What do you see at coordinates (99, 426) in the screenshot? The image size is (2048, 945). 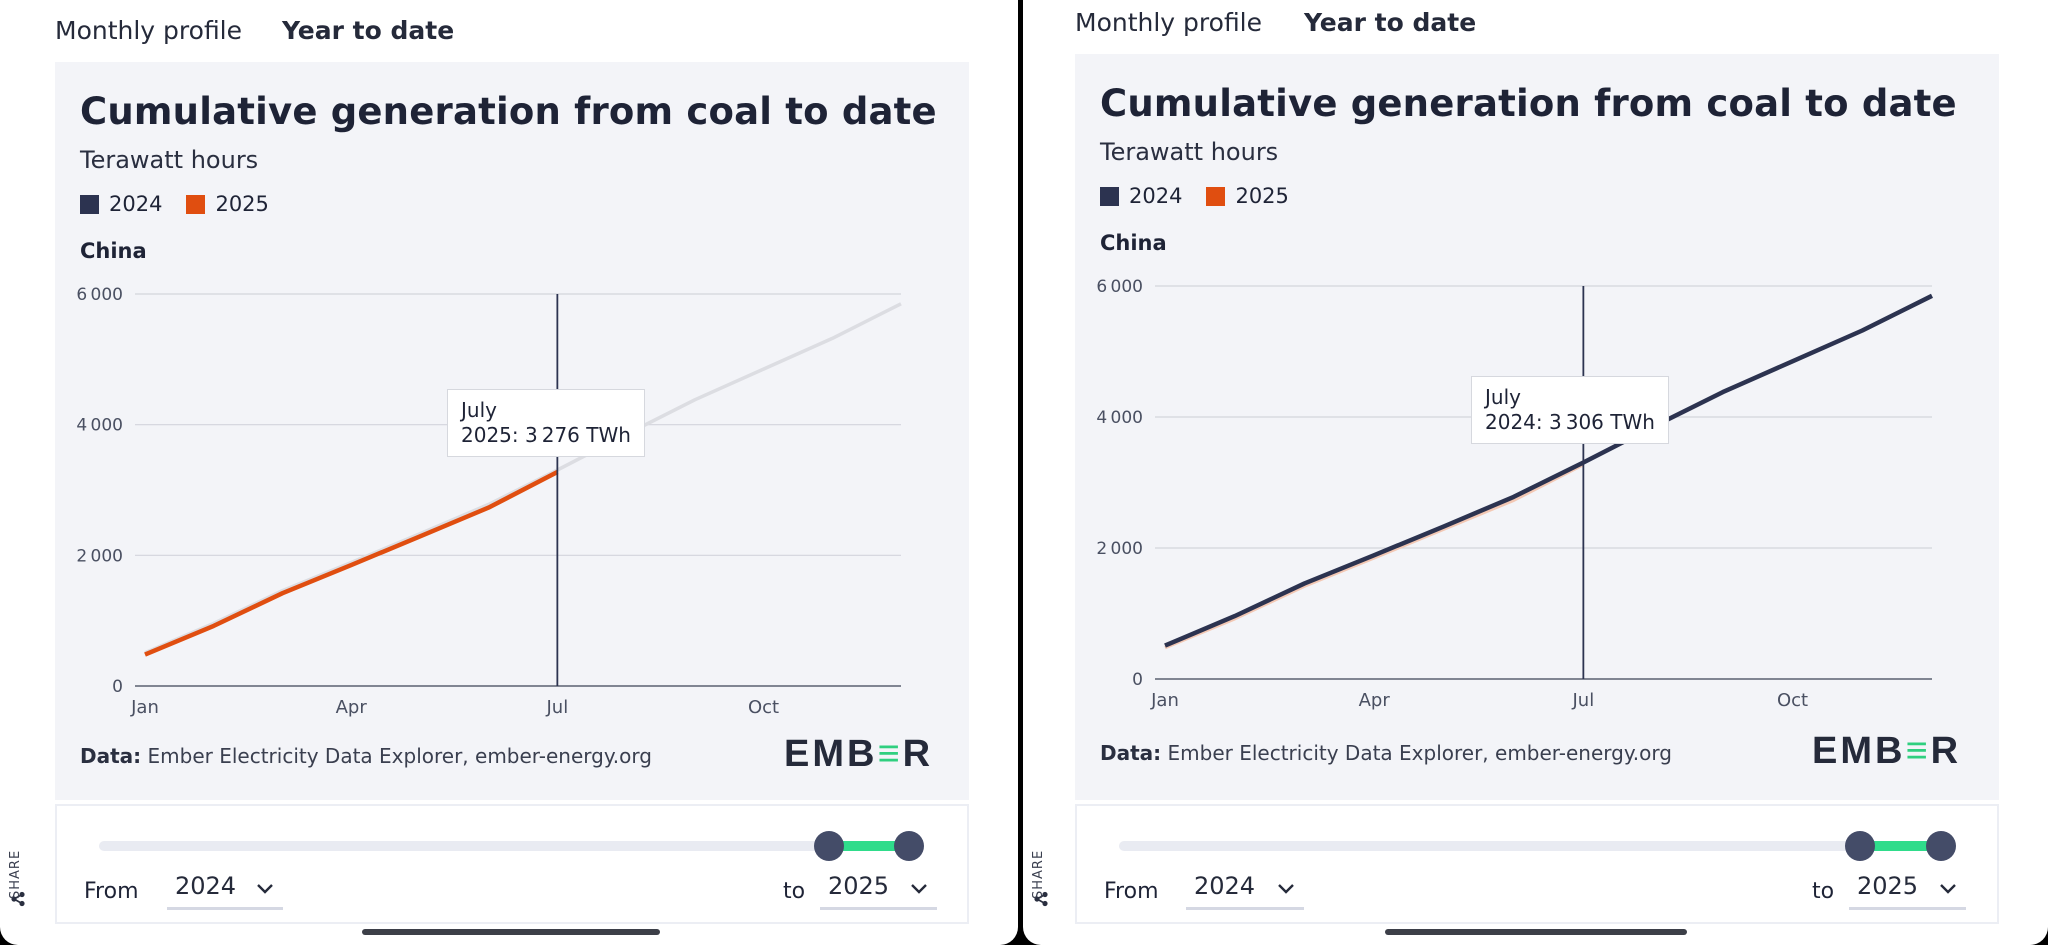 I see `y-tick-label: 4 000` at bounding box center [99, 426].